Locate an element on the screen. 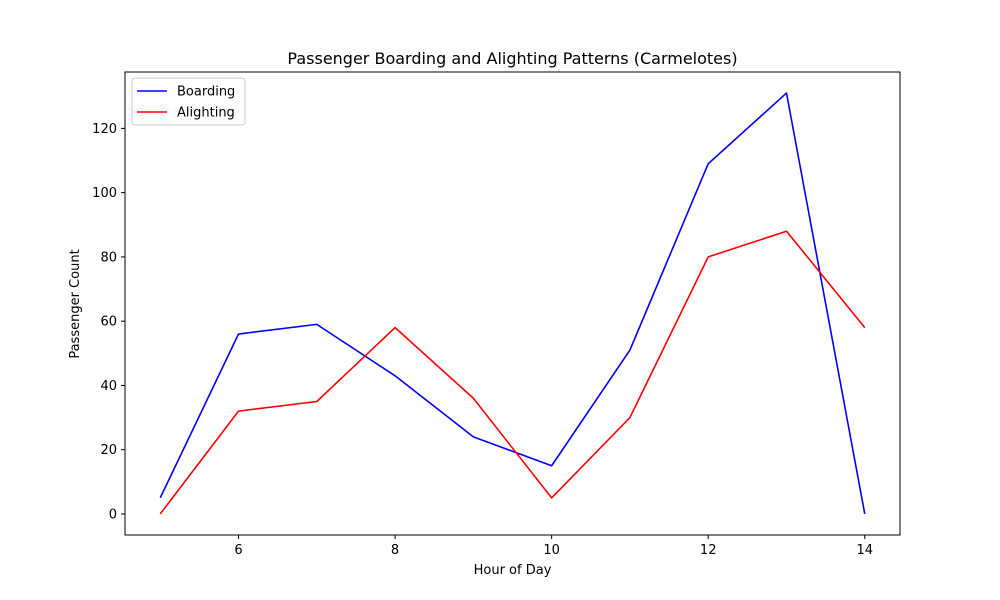 The height and width of the screenshot is (600, 1000). y-tick-label: 60 is located at coordinates (108, 322).